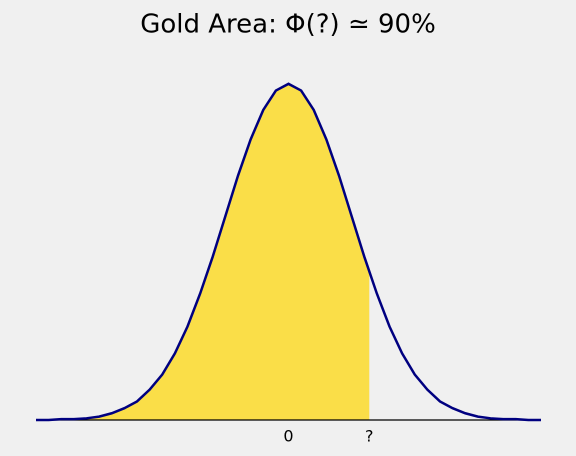 The height and width of the screenshot is (456, 576). I want to click on chart-title: Gold Area: Φ(?) ≃ 90%, so click(288, 25).